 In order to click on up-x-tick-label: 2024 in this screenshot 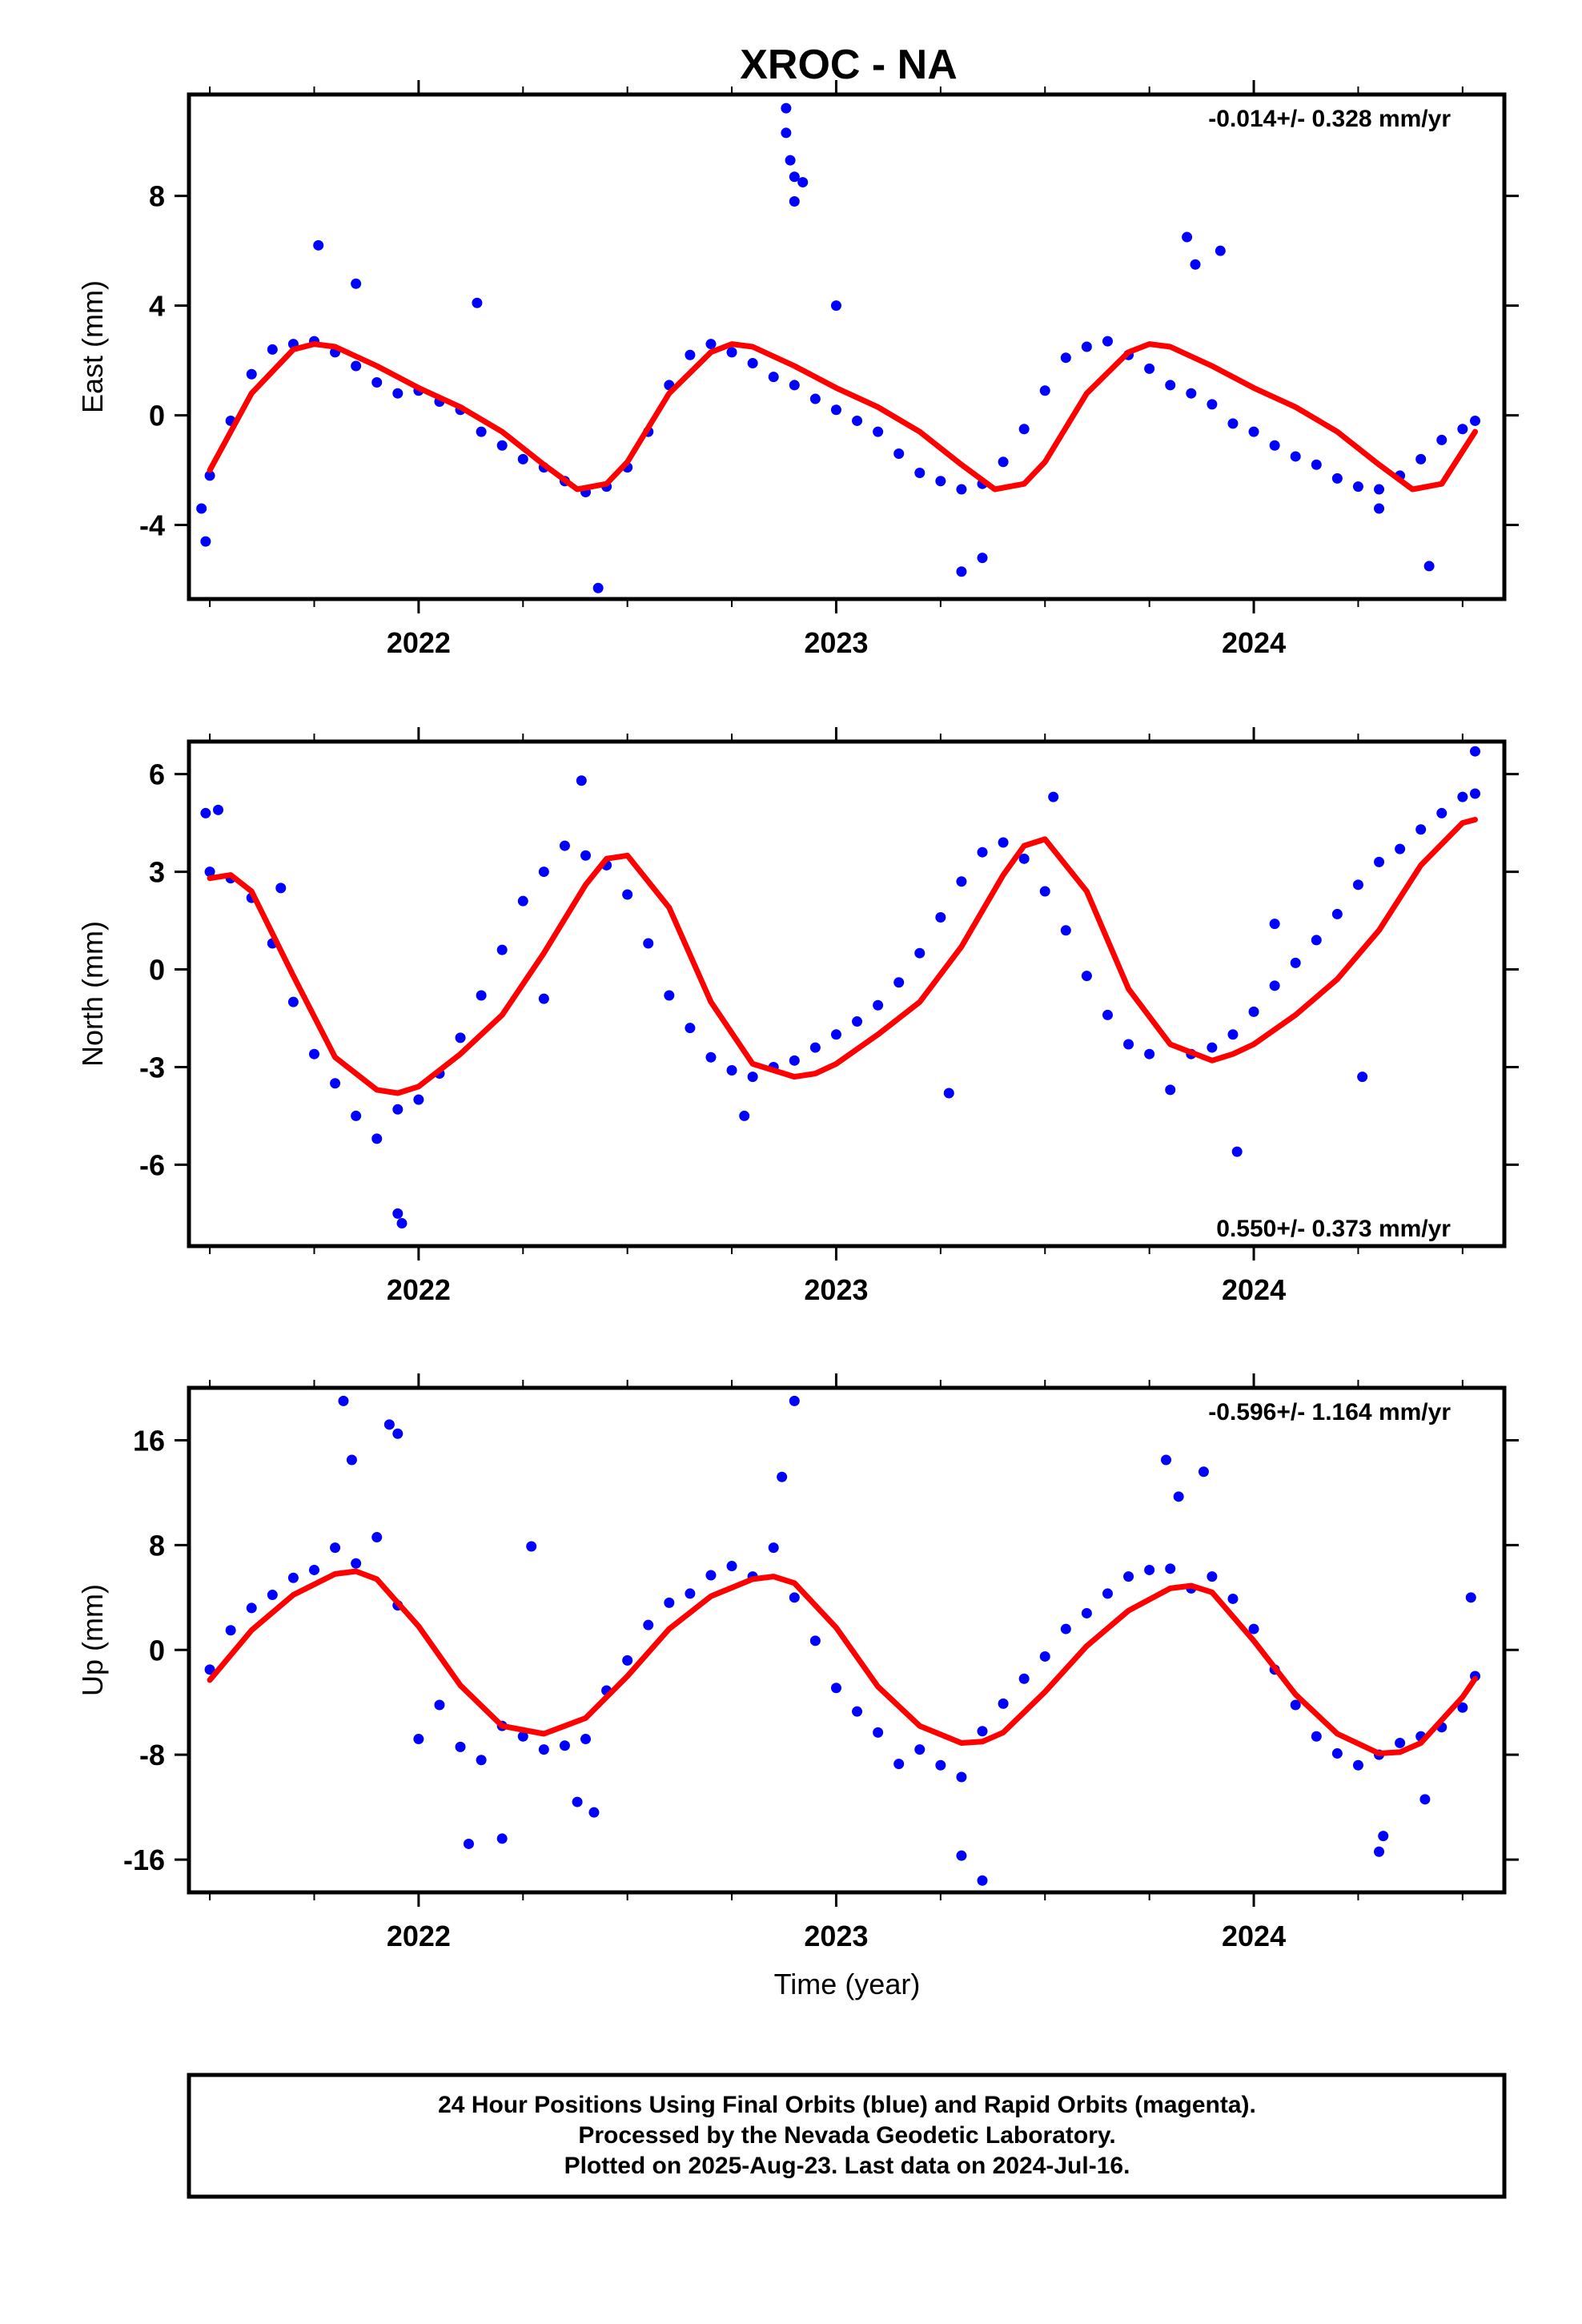, I will do `click(1254, 1936)`.